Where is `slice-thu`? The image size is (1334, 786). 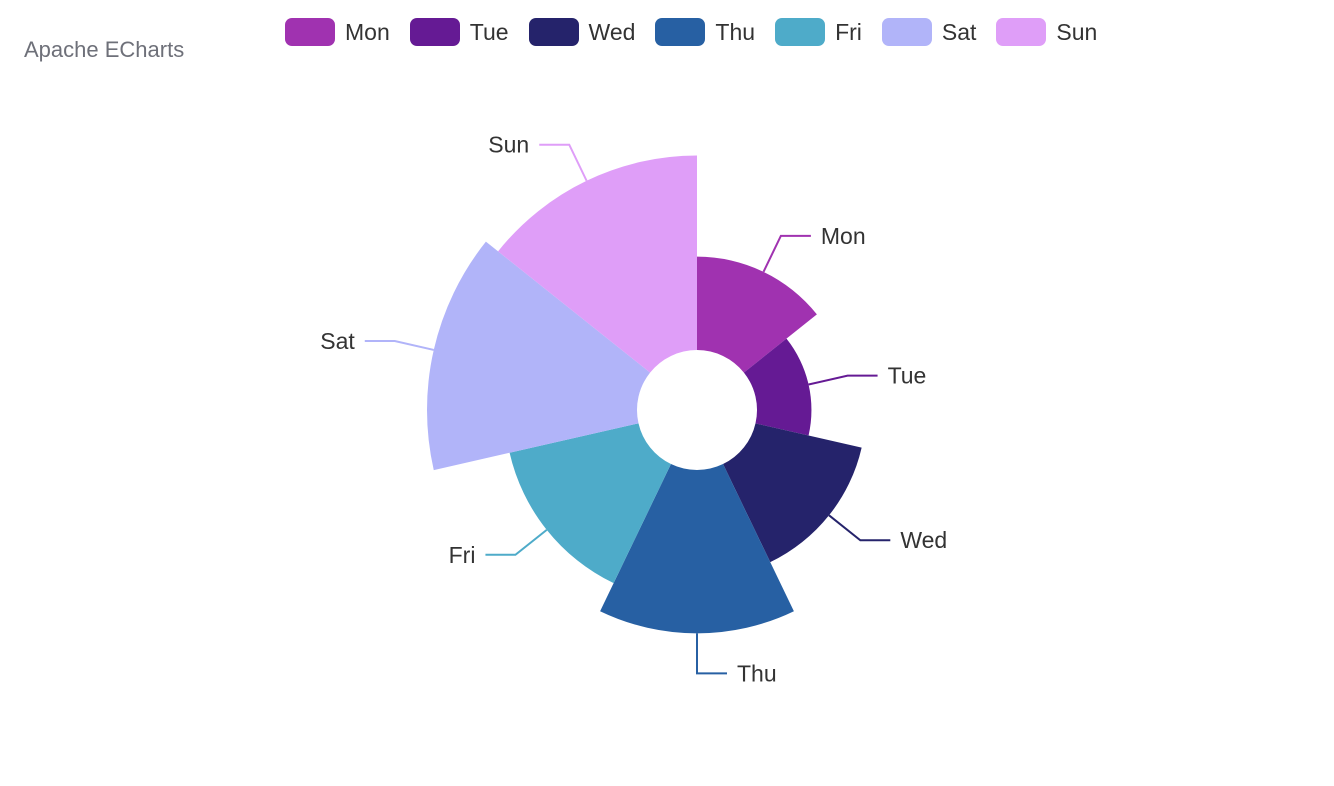 slice-thu is located at coordinates (697, 549).